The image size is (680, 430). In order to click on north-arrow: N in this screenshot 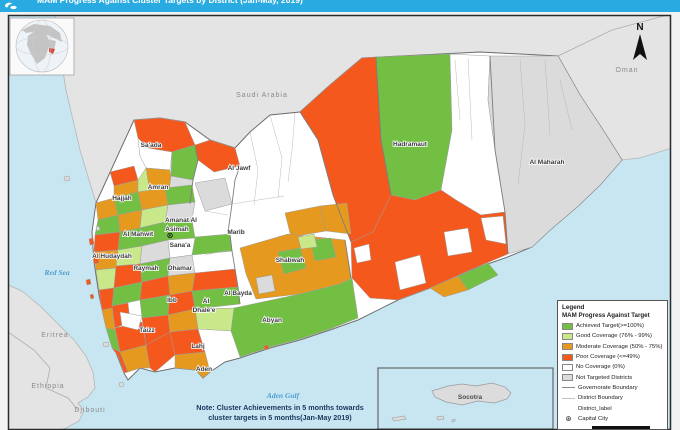, I will do `click(640, 41)`.